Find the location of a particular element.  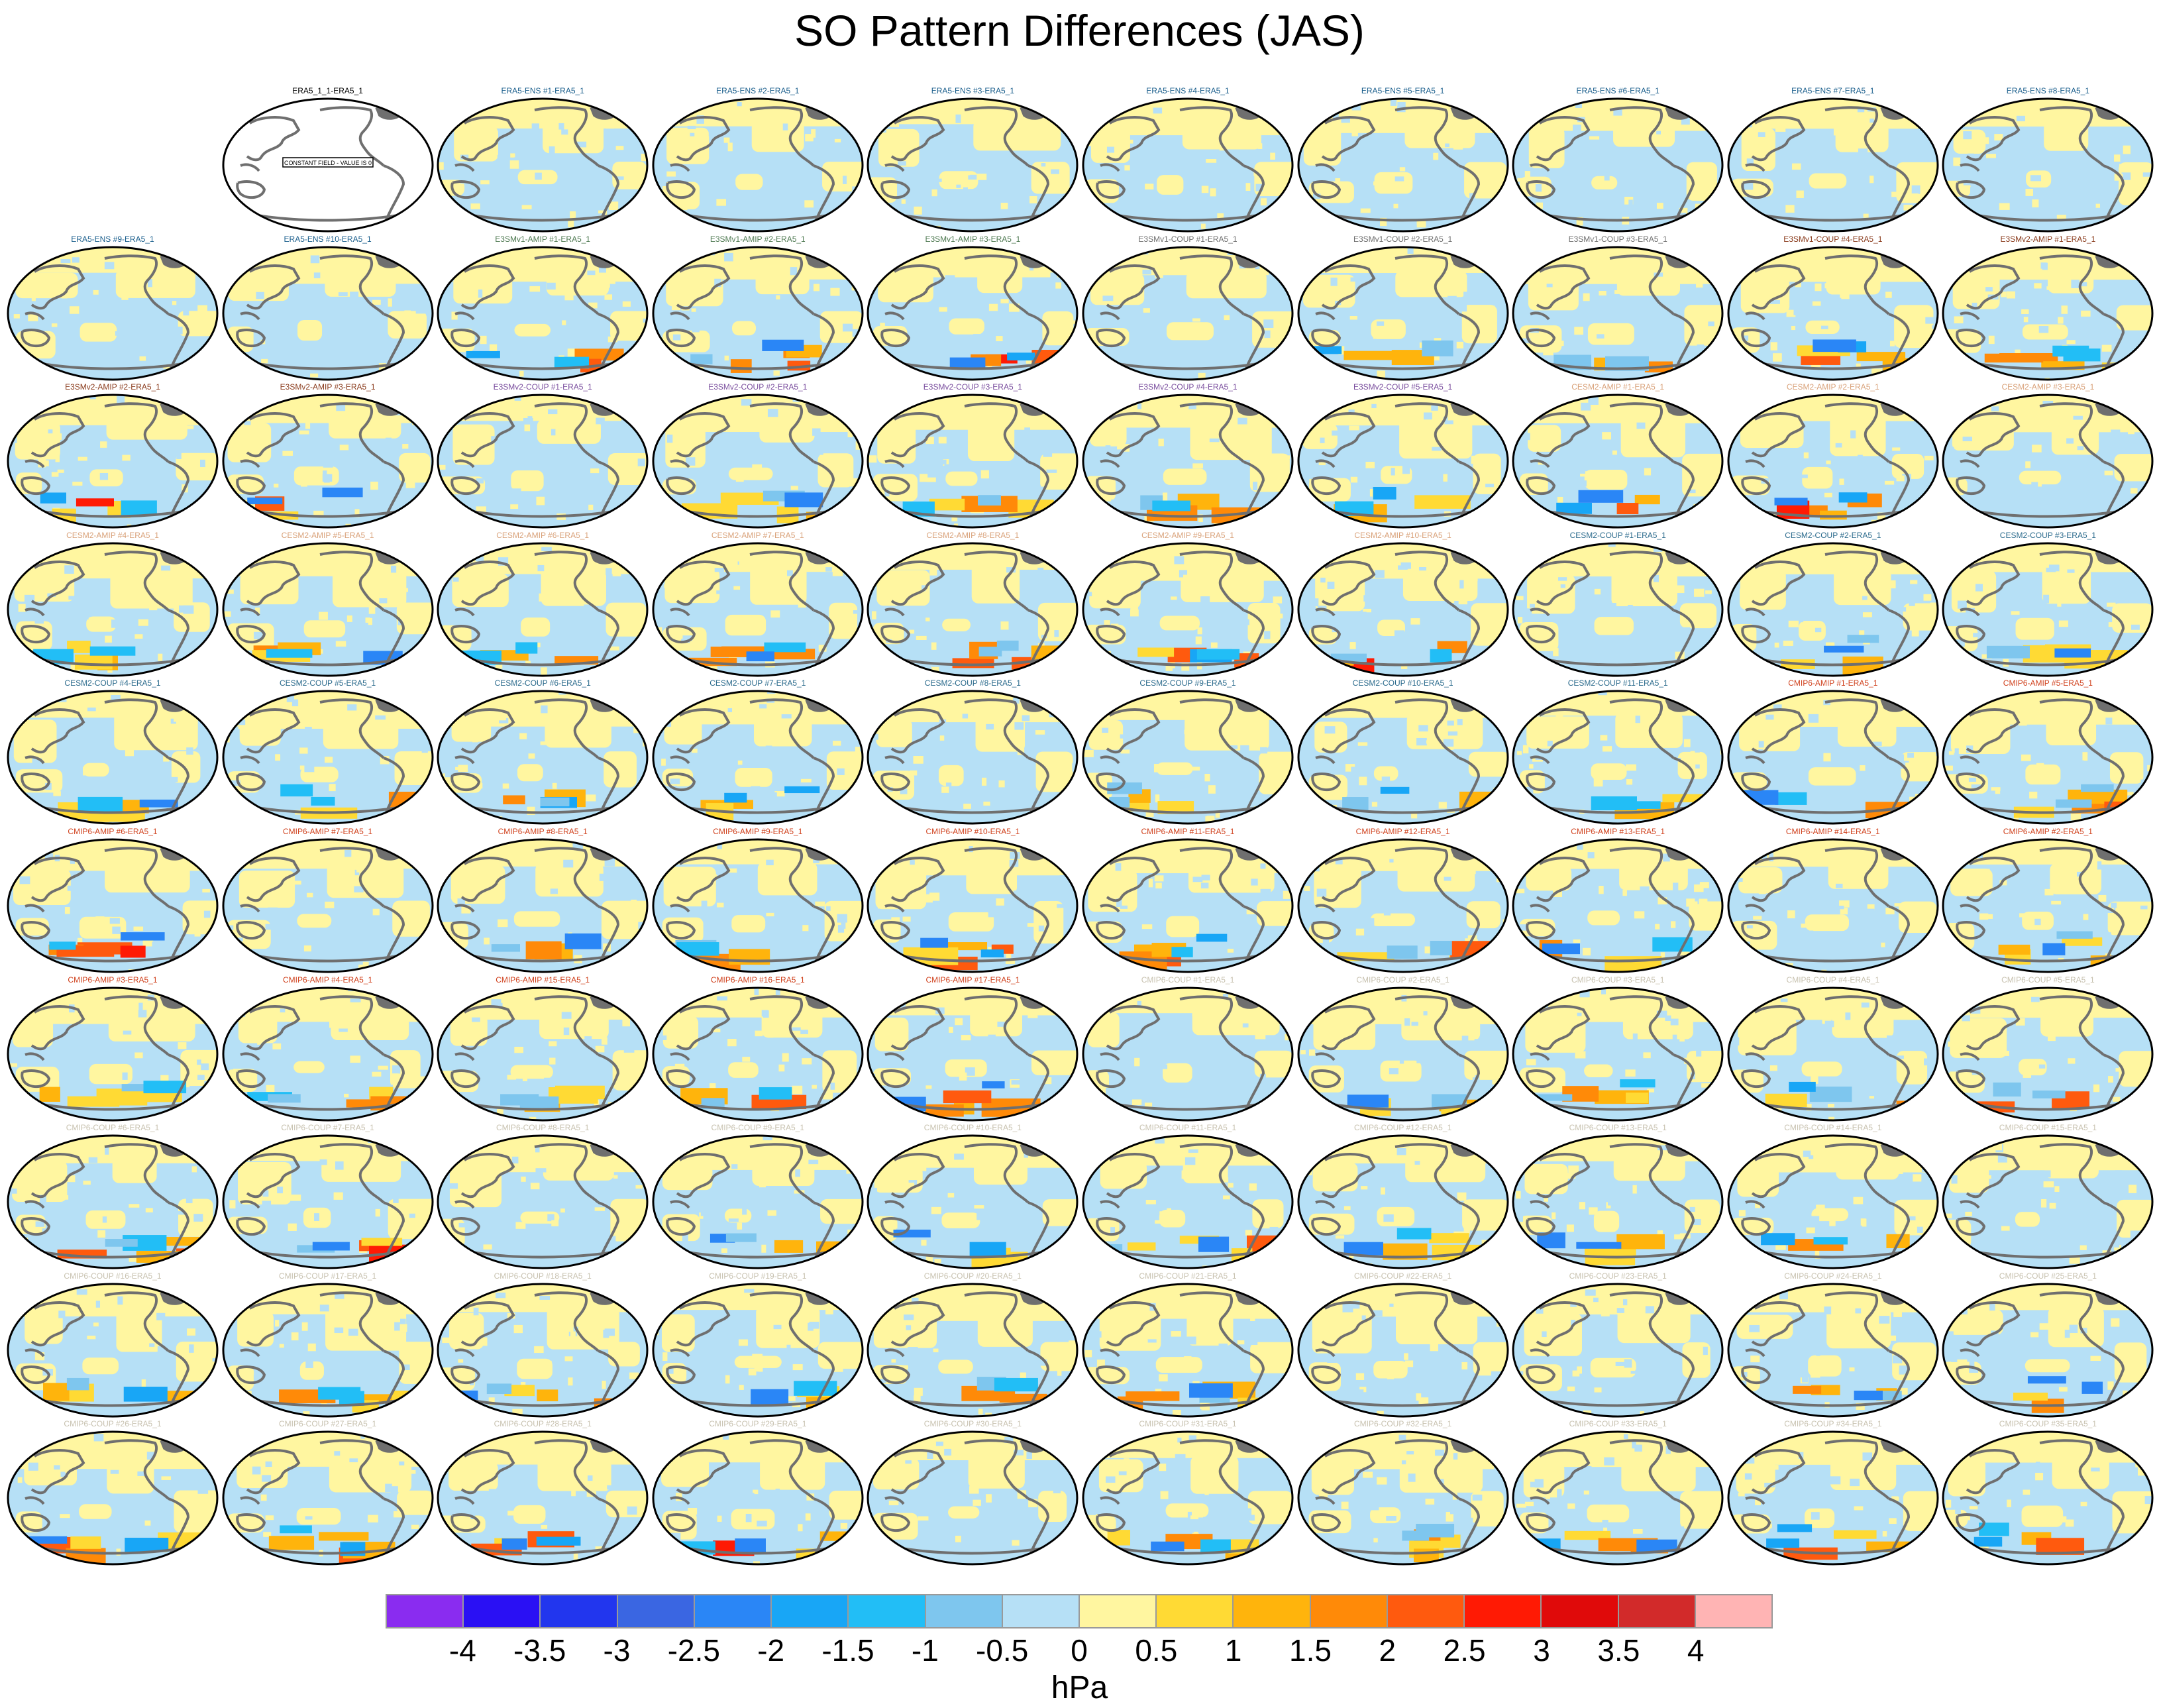

panel-title: ERA5-ENS #1-ERA5_1 is located at coordinates (543, 90).